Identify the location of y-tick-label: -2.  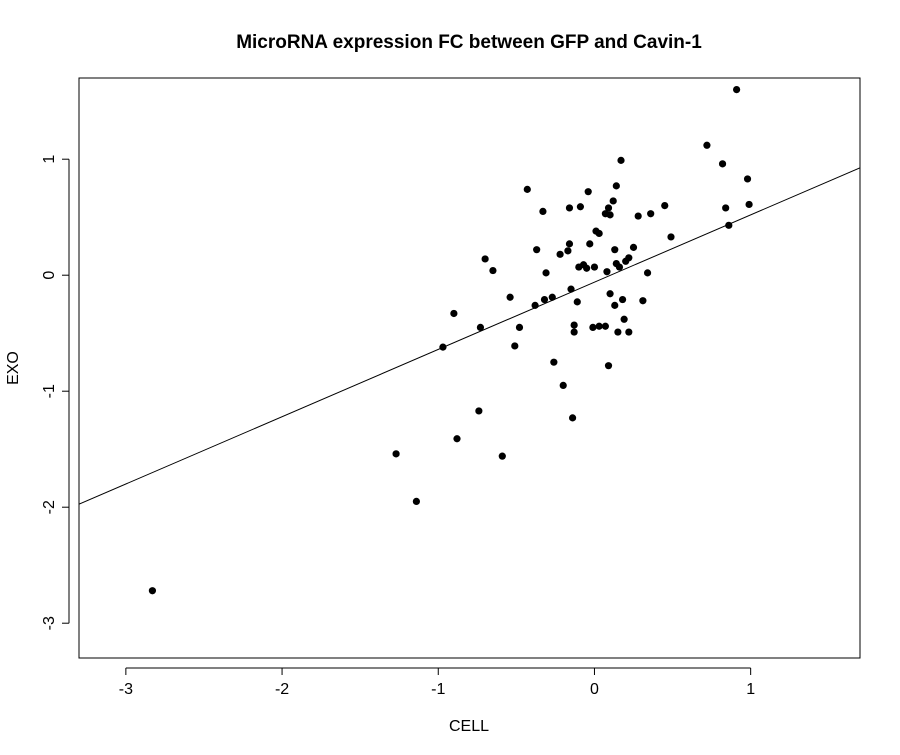
(49, 507).